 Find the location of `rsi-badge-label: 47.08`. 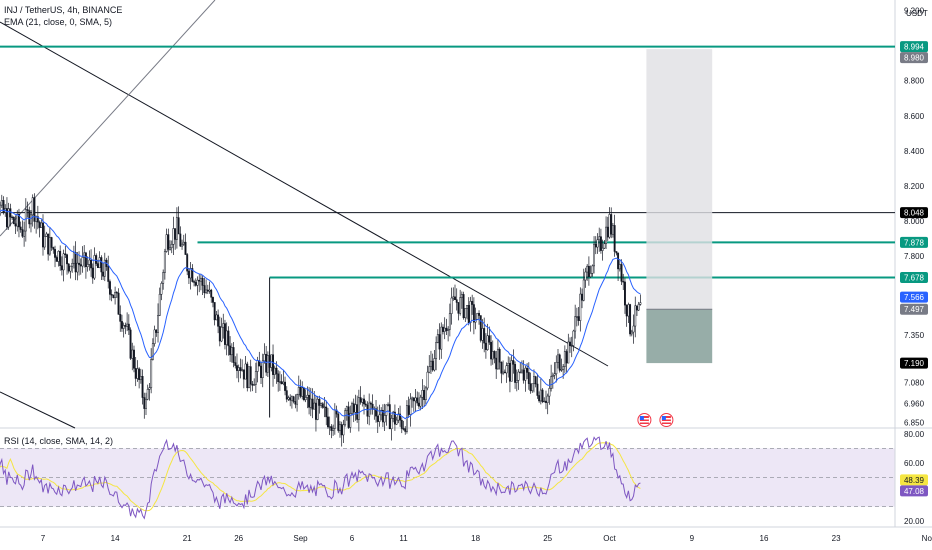

rsi-badge-label: 47.08 is located at coordinates (914, 491).